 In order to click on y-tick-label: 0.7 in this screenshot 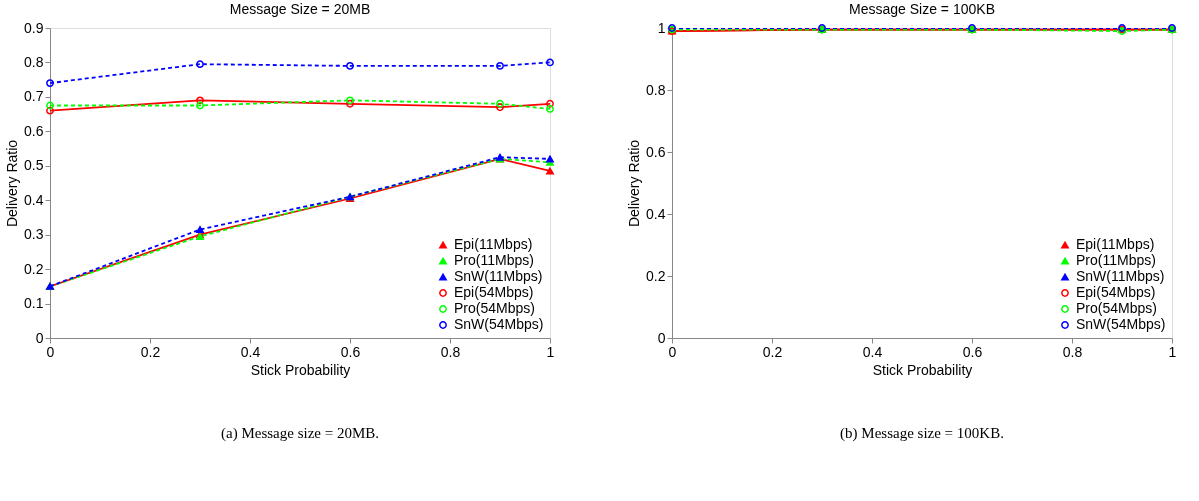, I will do `click(34, 96)`.